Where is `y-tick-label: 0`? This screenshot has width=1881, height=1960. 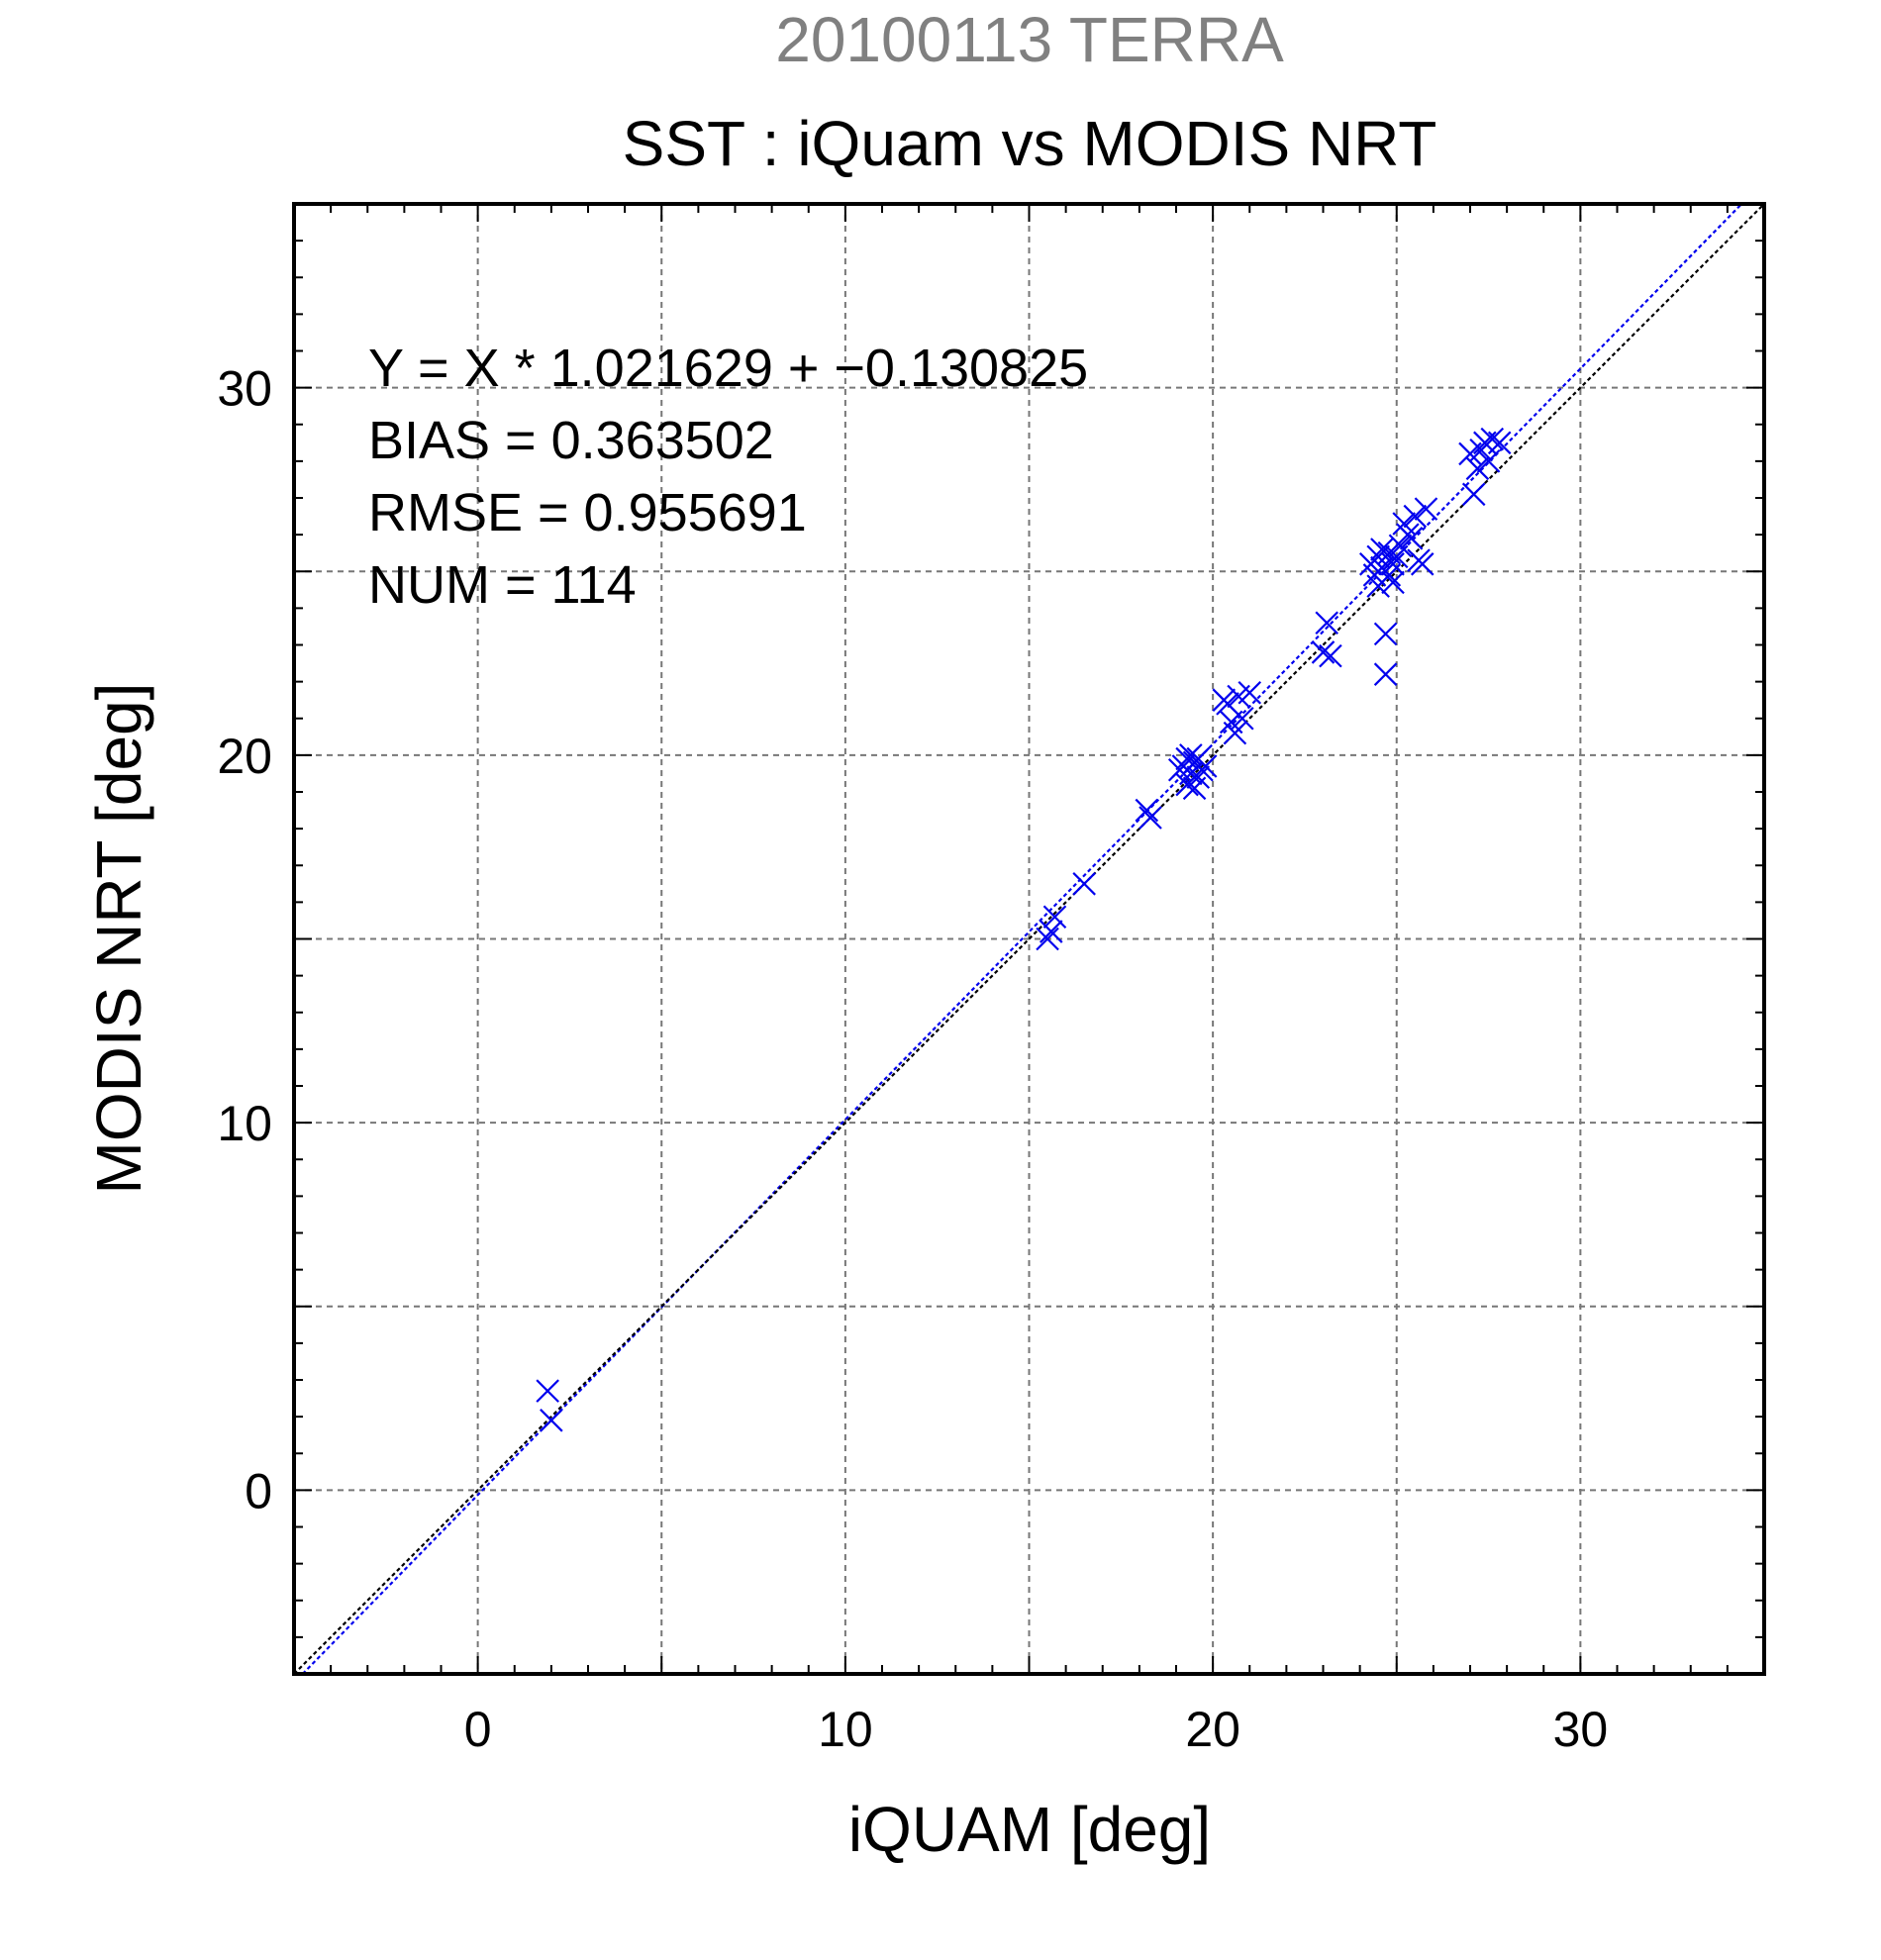 y-tick-label: 0 is located at coordinates (259, 1491).